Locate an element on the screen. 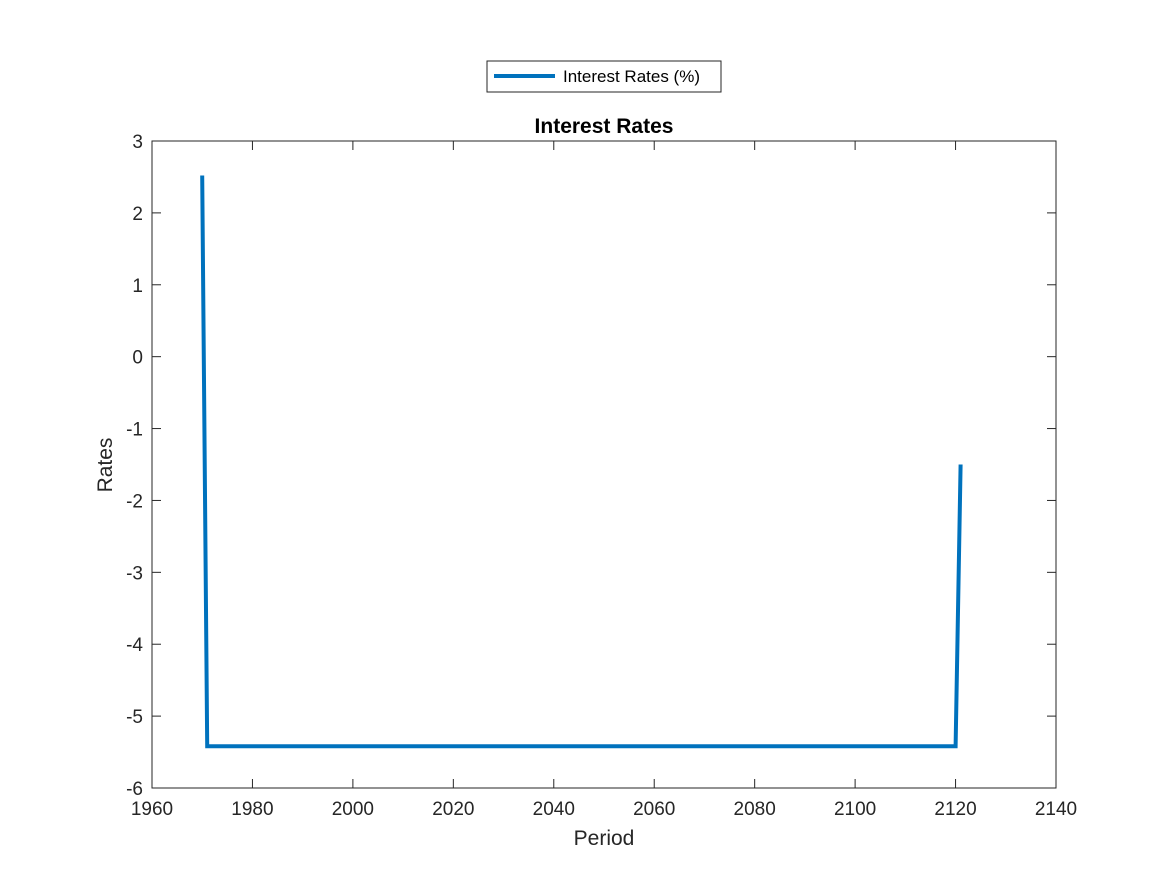 The width and height of the screenshot is (1167, 880). y-tick-label: -3 is located at coordinates (134, 573).